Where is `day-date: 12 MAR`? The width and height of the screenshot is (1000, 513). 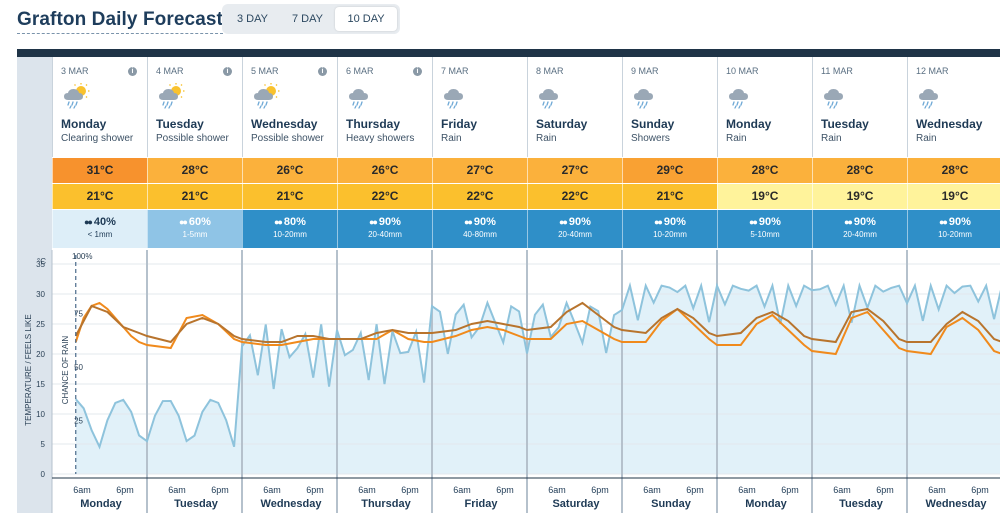
day-date: 12 MAR is located at coordinates (932, 71).